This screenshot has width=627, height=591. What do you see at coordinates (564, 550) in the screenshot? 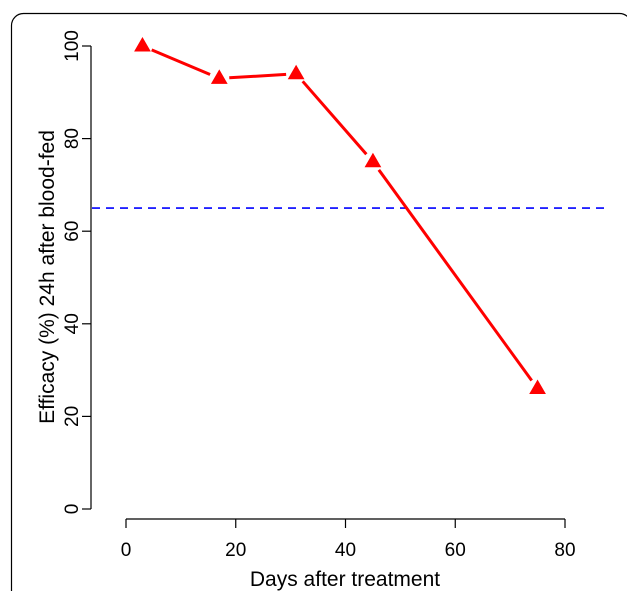
I see `x-tick-label: 80` at bounding box center [564, 550].